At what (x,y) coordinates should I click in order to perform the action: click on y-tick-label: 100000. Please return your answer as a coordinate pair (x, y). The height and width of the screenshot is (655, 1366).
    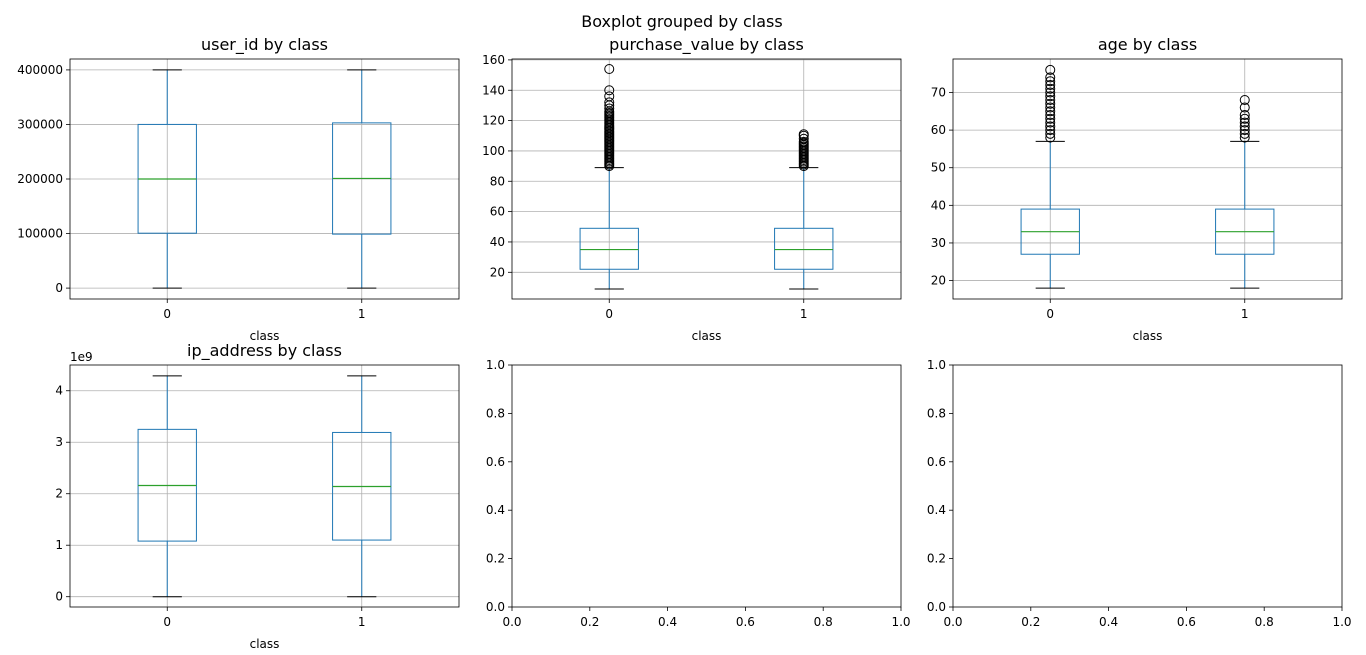
    Looking at the image, I should click on (40, 234).